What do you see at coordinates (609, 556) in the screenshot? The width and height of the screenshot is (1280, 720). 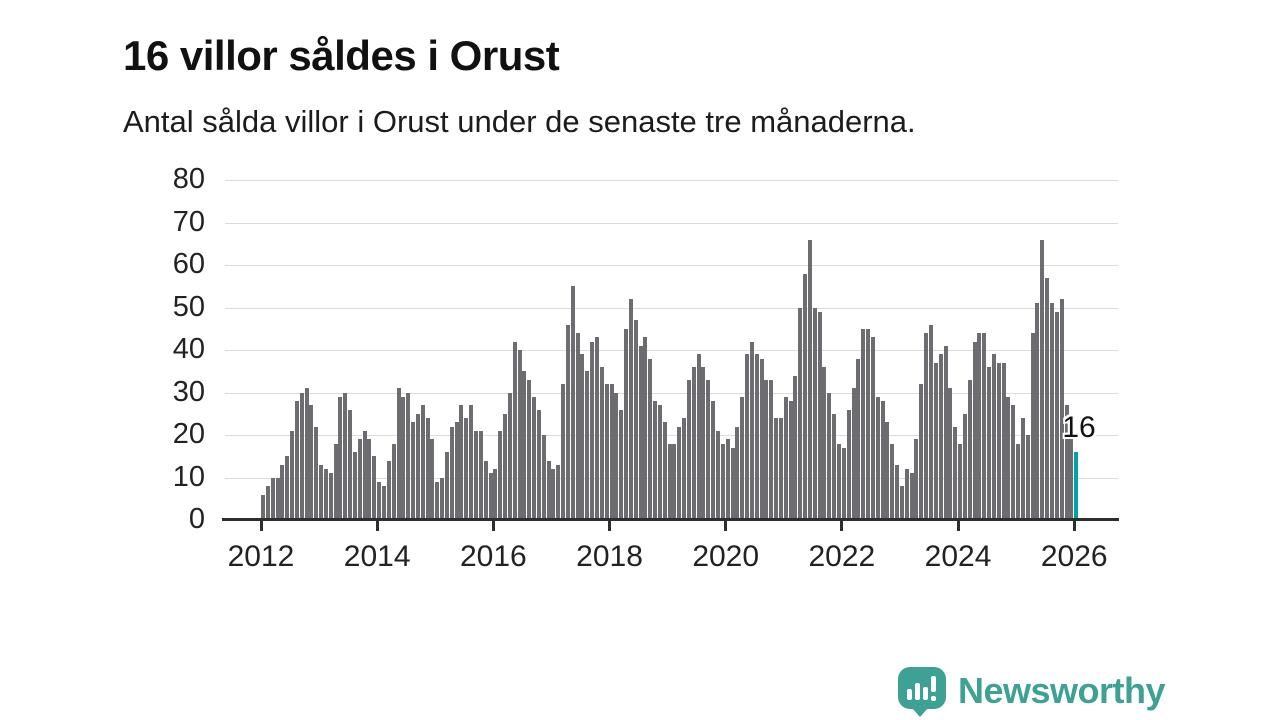 I see `x-axis-tick-label: 2018` at bounding box center [609, 556].